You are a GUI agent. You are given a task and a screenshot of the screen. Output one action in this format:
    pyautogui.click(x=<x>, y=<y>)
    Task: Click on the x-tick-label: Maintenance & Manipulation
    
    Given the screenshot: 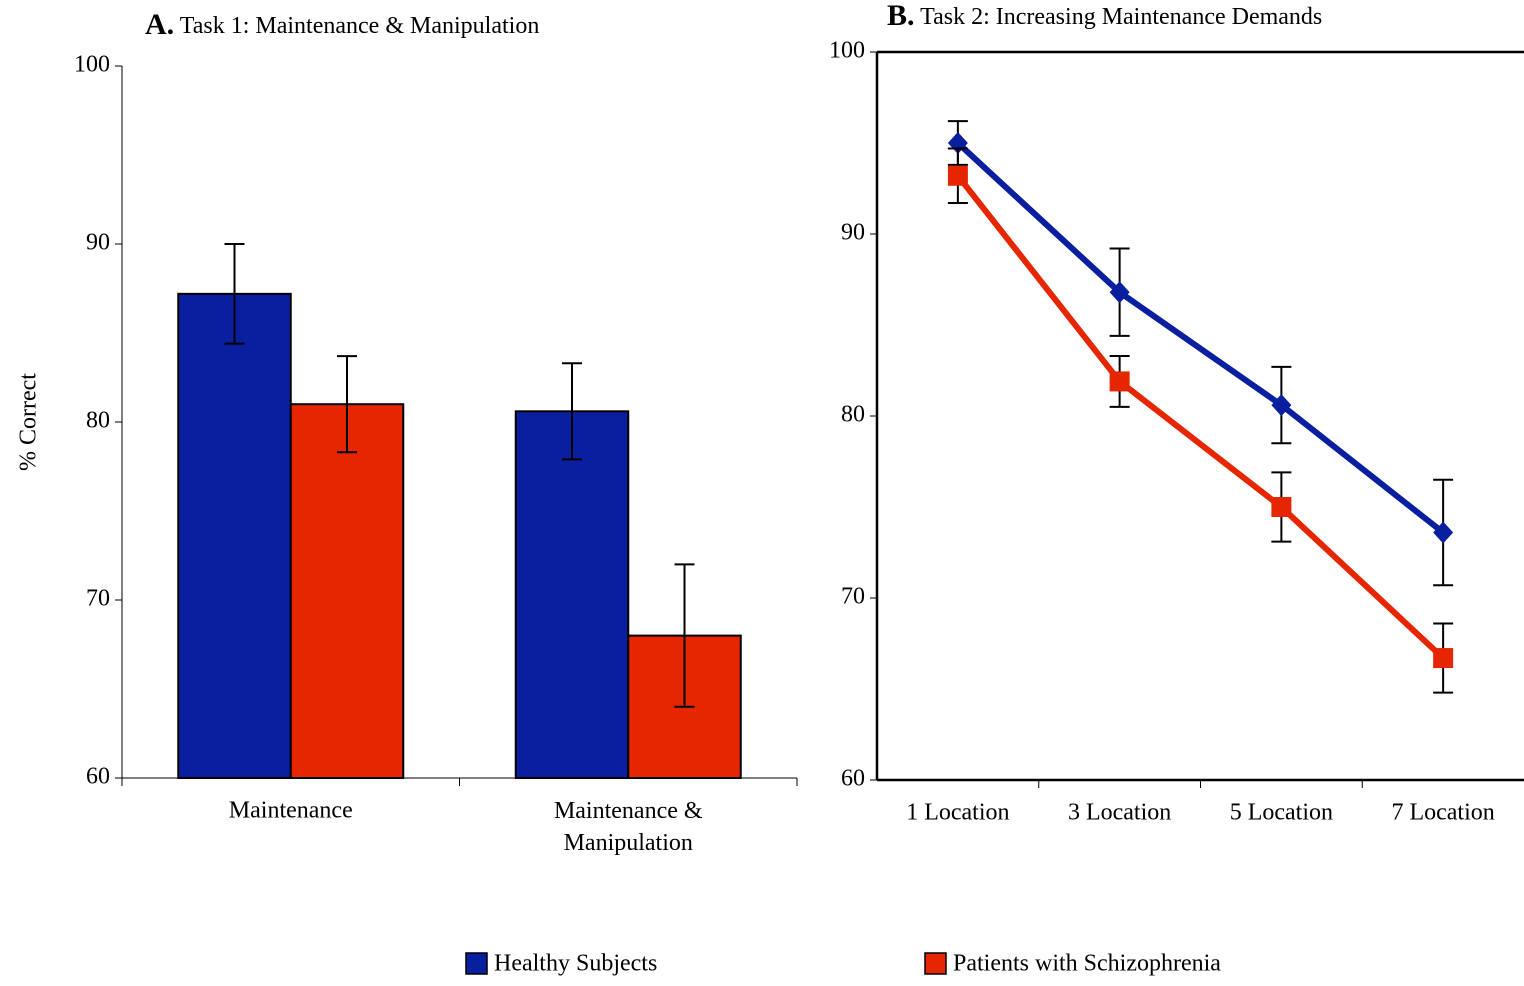 What is the action you would take?
    pyautogui.click(x=628, y=827)
    